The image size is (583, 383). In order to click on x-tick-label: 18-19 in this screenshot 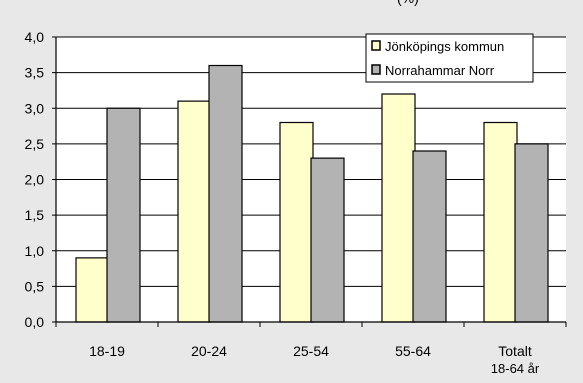, I will do `click(107, 351)`.